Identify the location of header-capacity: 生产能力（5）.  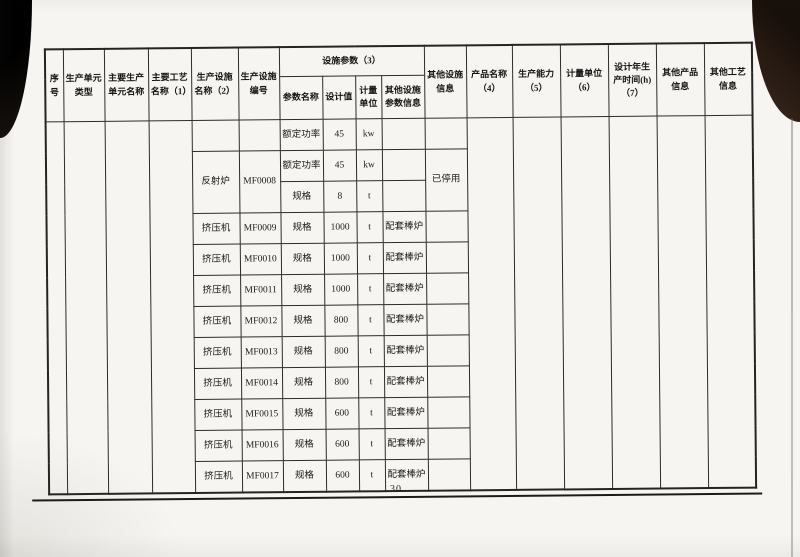
(536, 81).